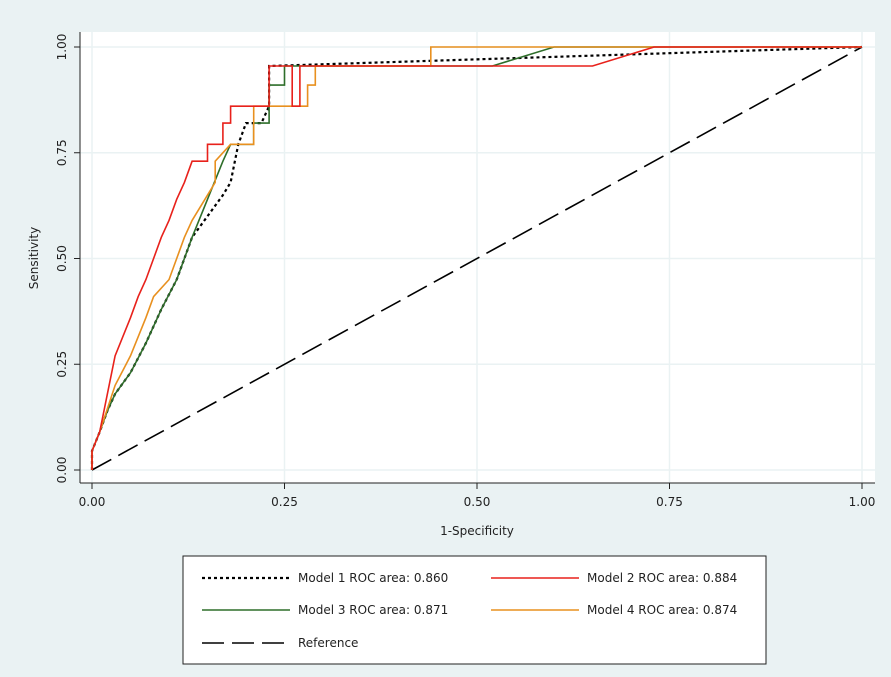  What do you see at coordinates (62, 152) in the screenshot?
I see `y-tick-label: 0.75` at bounding box center [62, 152].